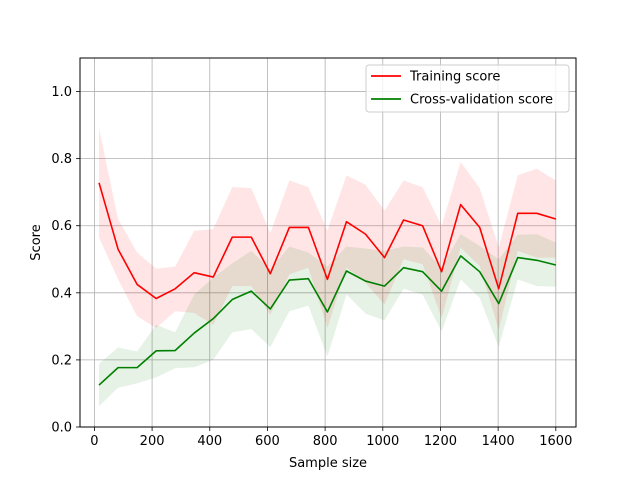 This screenshot has width=640, height=480. What do you see at coordinates (61, 360) in the screenshot?
I see `y-tick-label: 0.2` at bounding box center [61, 360].